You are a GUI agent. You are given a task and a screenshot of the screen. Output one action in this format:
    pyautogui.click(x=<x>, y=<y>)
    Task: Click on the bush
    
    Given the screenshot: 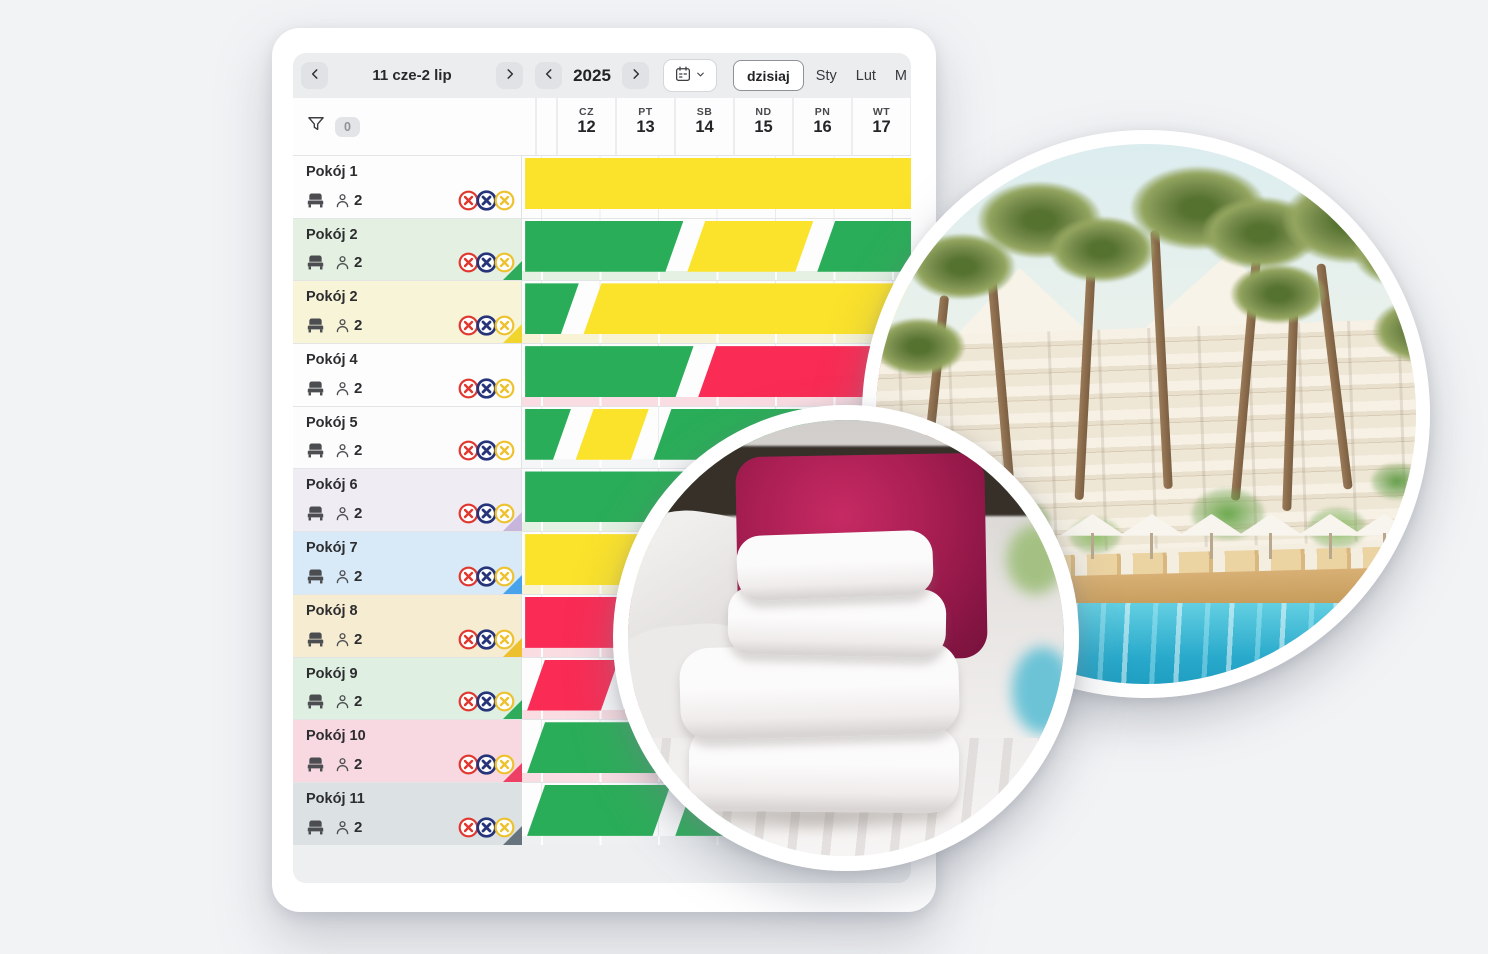 What is the action you would take?
    pyautogui.click(x=1389, y=482)
    